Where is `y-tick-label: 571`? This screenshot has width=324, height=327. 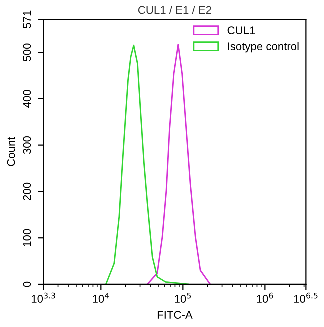 y-tick-label: 571 is located at coordinates (27, 19).